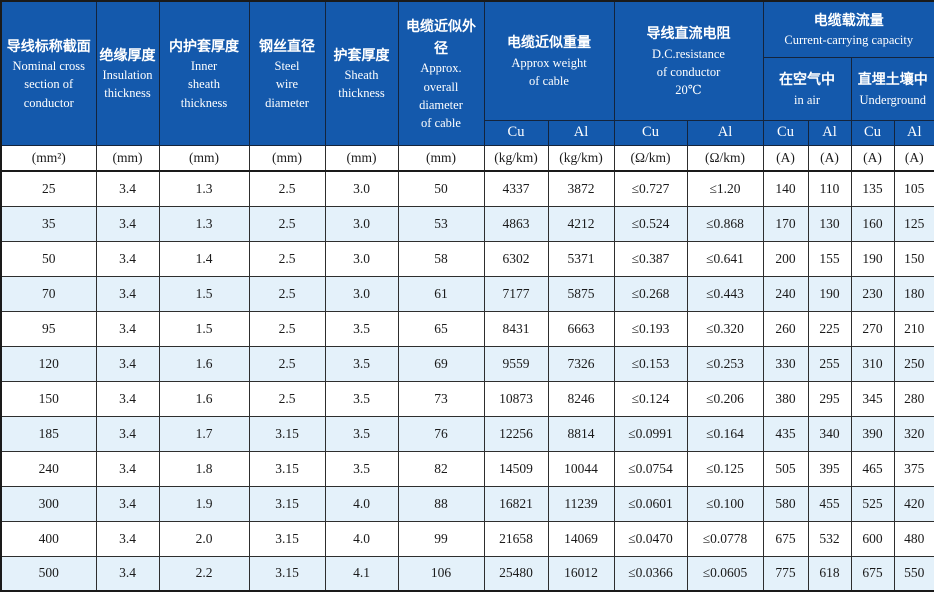 This screenshot has width=934, height=592. I want to click on header-en-label: Steel wire diameter, so click(287, 84).